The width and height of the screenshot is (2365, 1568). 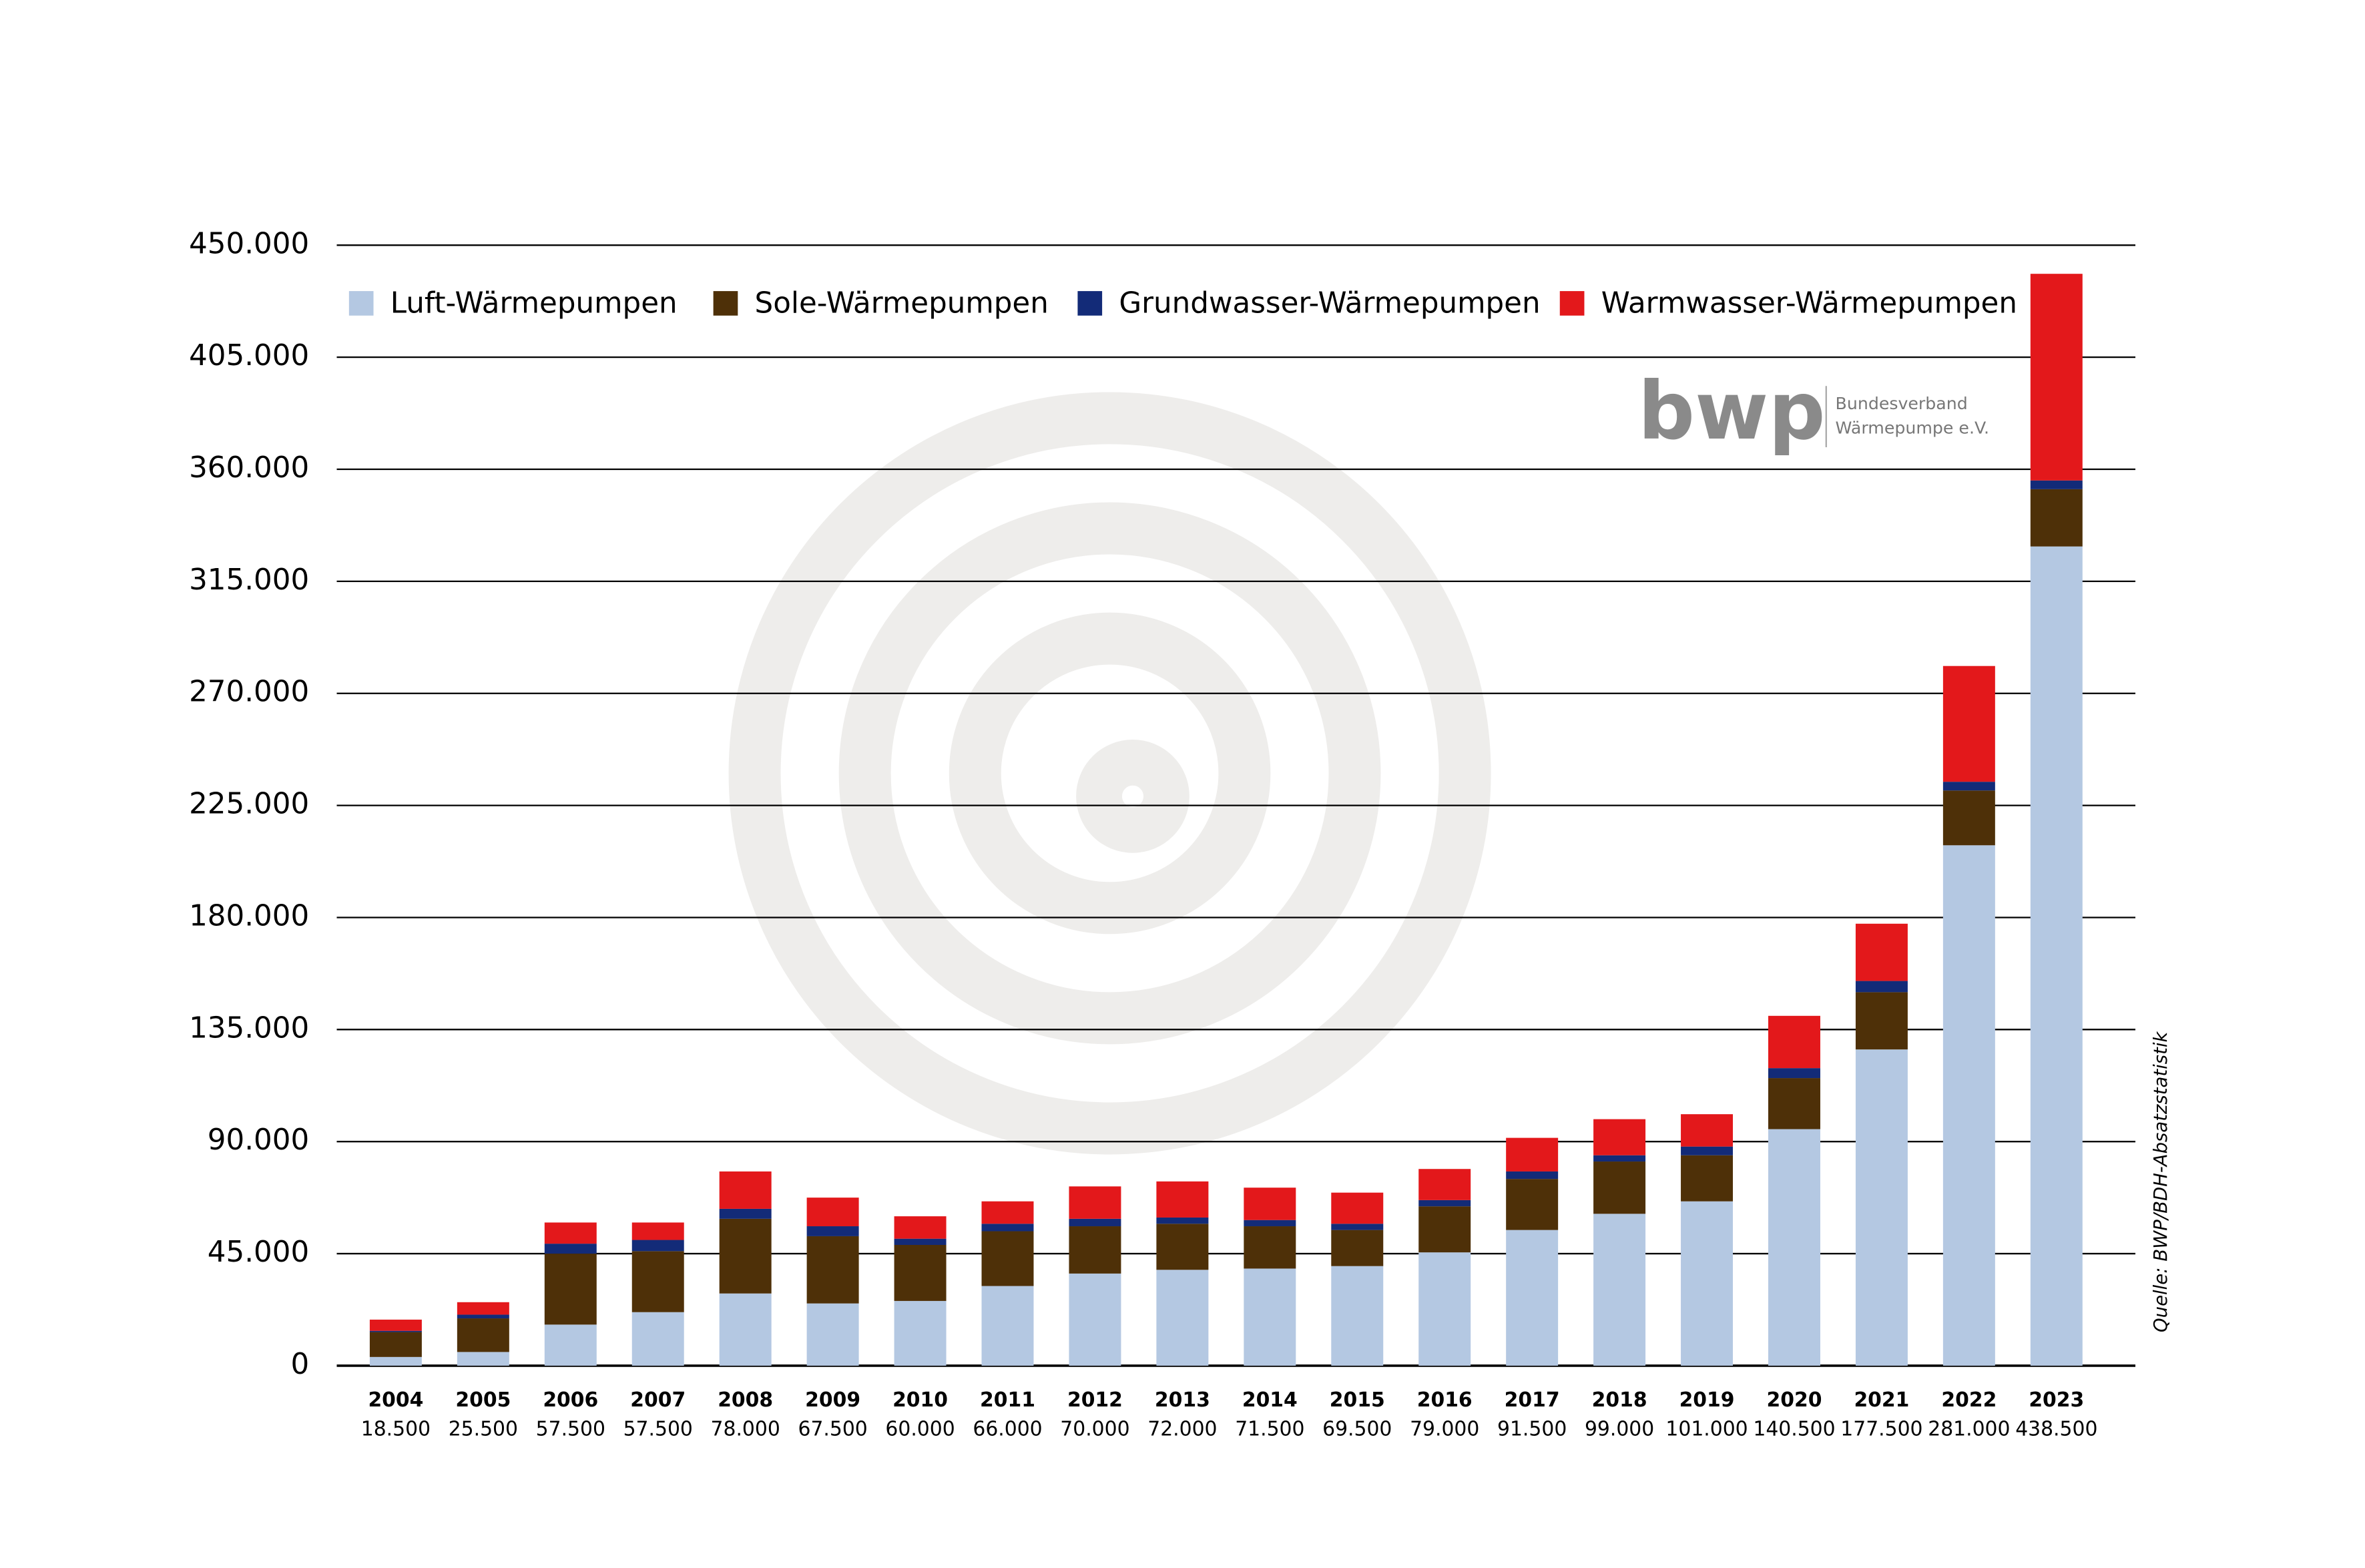 What do you see at coordinates (1881, 1400) in the screenshot?
I see `x-tick-label: 2021` at bounding box center [1881, 1400].